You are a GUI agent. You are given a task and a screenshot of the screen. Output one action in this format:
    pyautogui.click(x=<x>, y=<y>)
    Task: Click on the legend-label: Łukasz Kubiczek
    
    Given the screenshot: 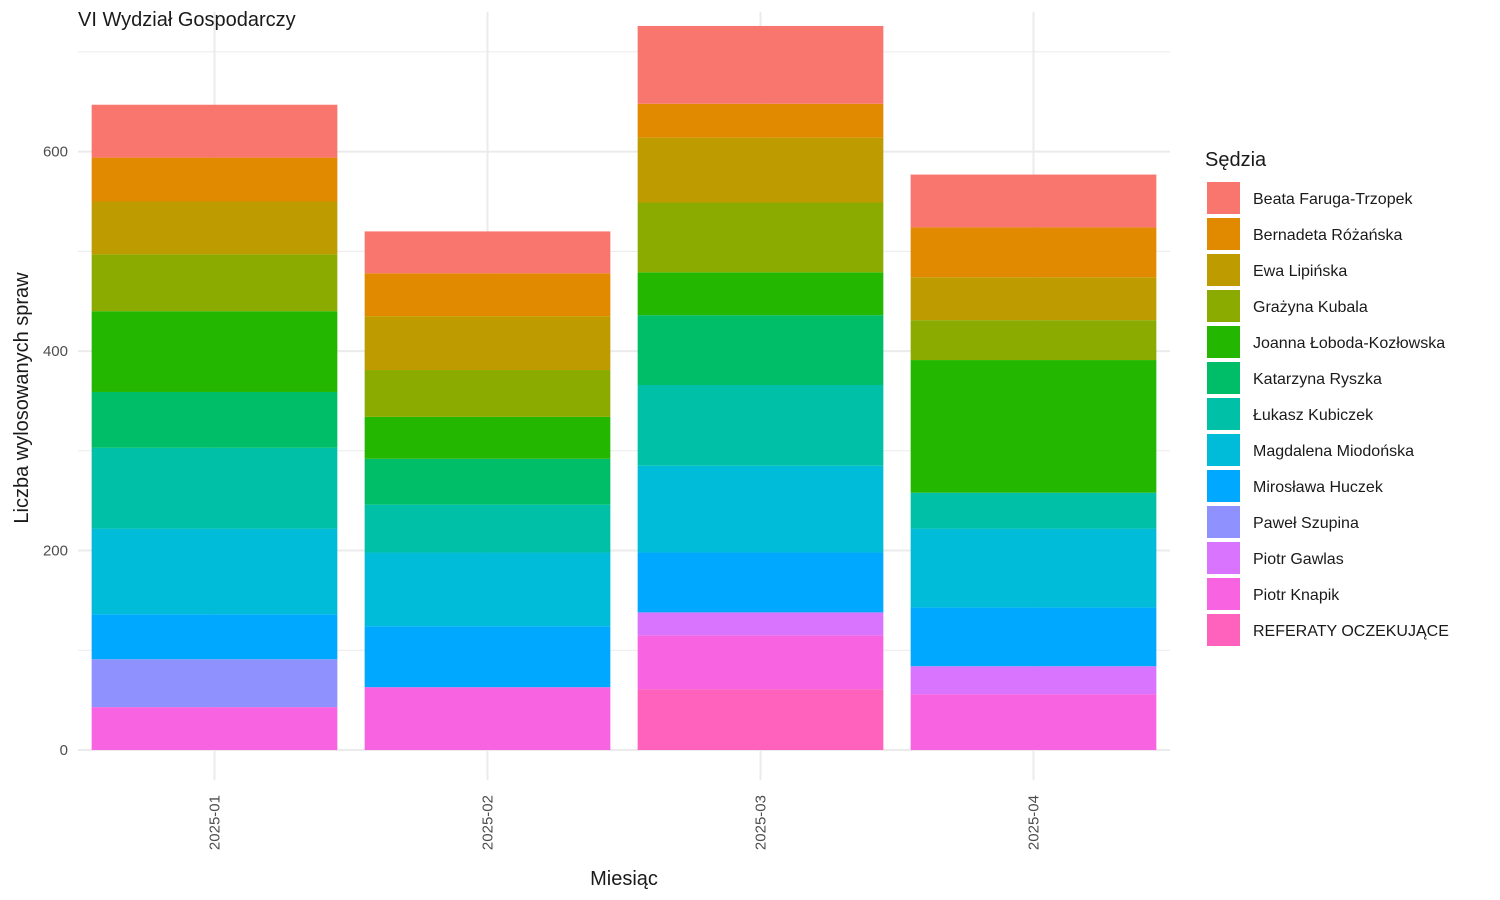 What is the action you would take?
    pyautogui.click(x=1313, y=415)
    